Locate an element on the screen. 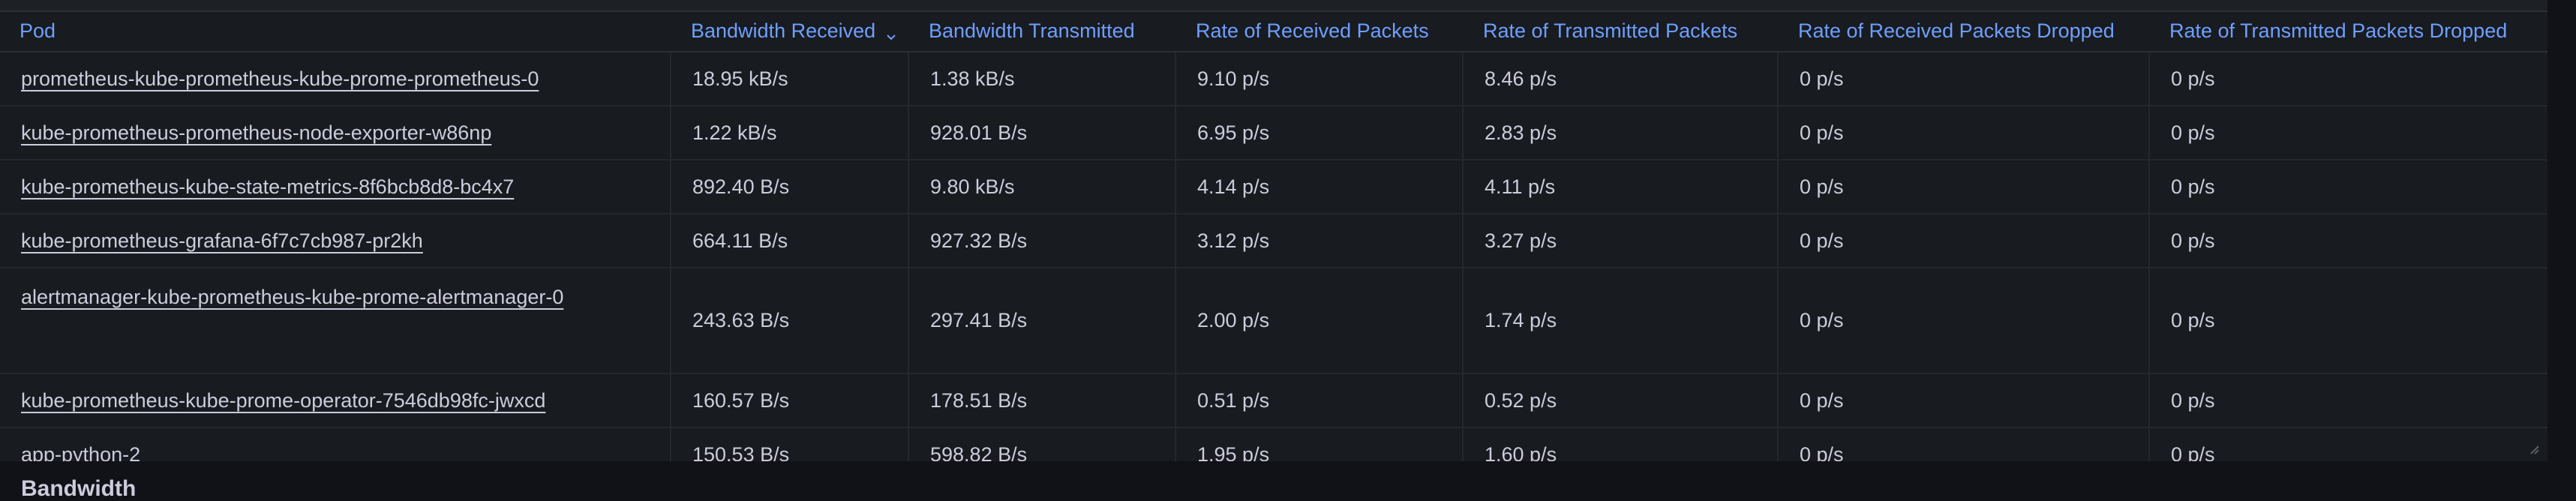 This screenshot has width=2576, height=501. resize-handle-icon is located at coordinates (2534, 449).